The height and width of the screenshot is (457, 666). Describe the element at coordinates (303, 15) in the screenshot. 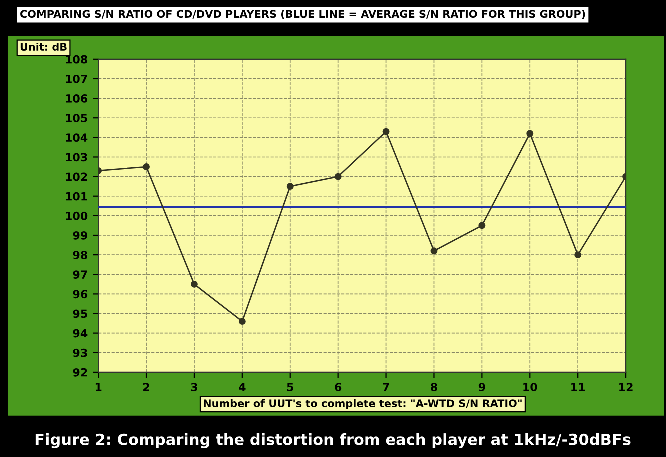

I see `chart-title: COMPARING S/N RATIO OF CD/DVD PLAYERS (BLUE LINE = AVERAGE S/N RATIO FOR THIS GROUP)` at that location.